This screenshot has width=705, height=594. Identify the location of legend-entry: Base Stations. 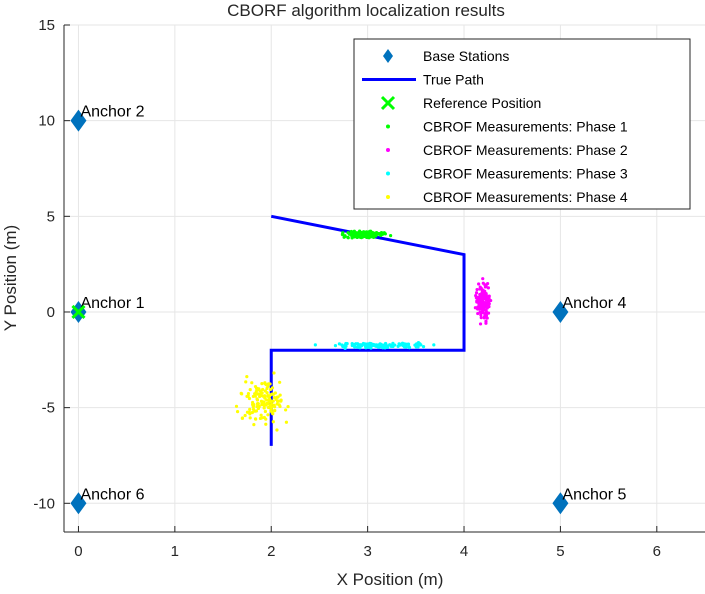
(446, 56).